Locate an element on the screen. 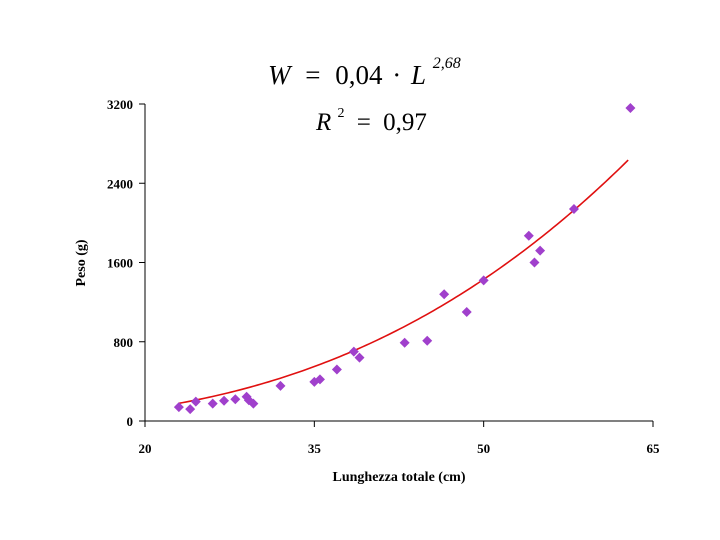 The image size is (720, 540). x-tick-label: 35 is located at coordinates (315, 448).